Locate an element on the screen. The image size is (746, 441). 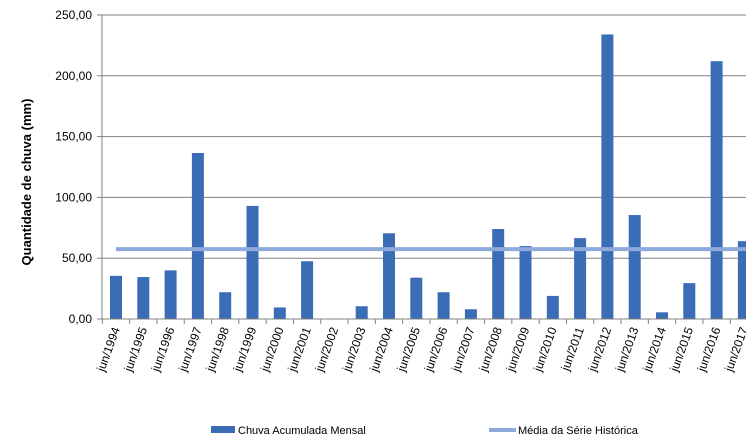
x-tick-label: jun/2013 is located at coordinates (626, 349).